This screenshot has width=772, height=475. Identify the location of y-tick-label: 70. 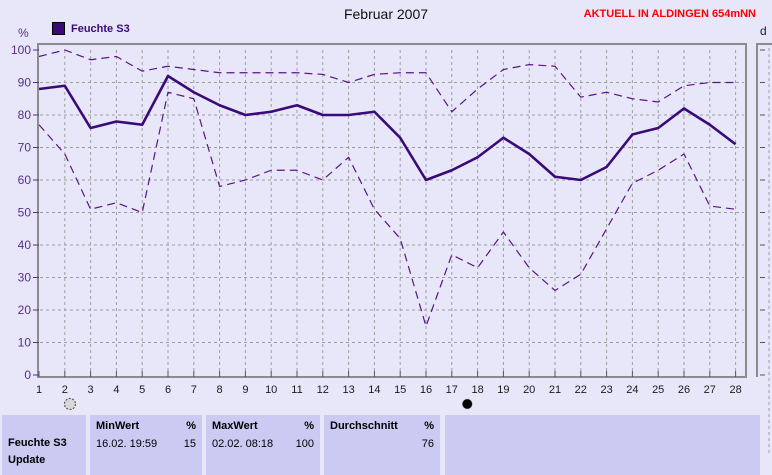
(25, 148).